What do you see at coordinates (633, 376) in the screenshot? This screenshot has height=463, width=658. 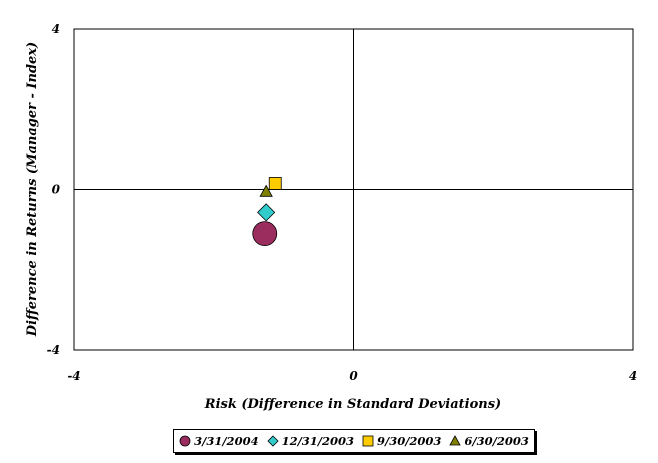 I see `x-tick-label: 4` at bounding box center [633, 376].